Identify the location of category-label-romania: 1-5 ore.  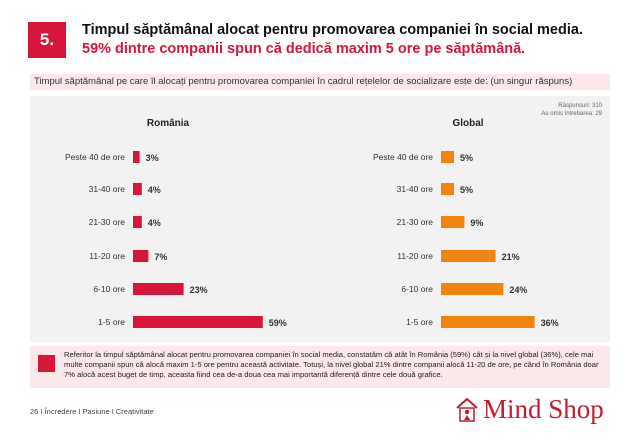
(111, 322).